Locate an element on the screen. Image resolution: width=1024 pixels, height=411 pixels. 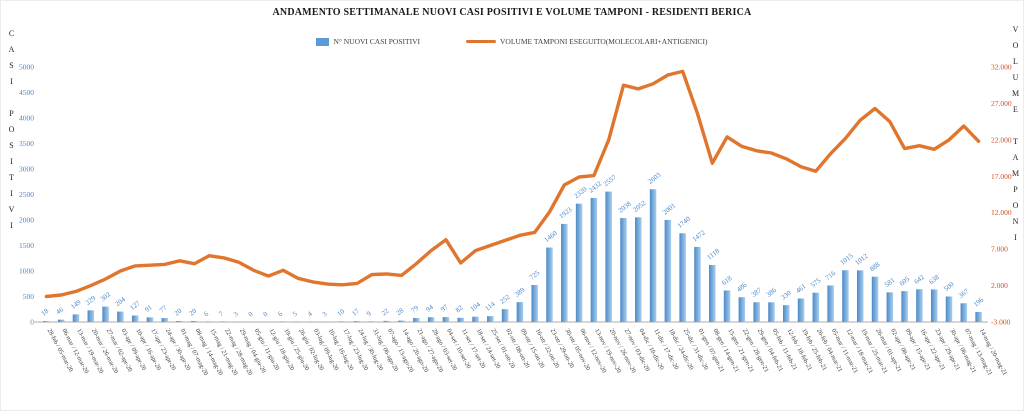
left-axis-tick: 3500 is located at coordinates (26, 143).